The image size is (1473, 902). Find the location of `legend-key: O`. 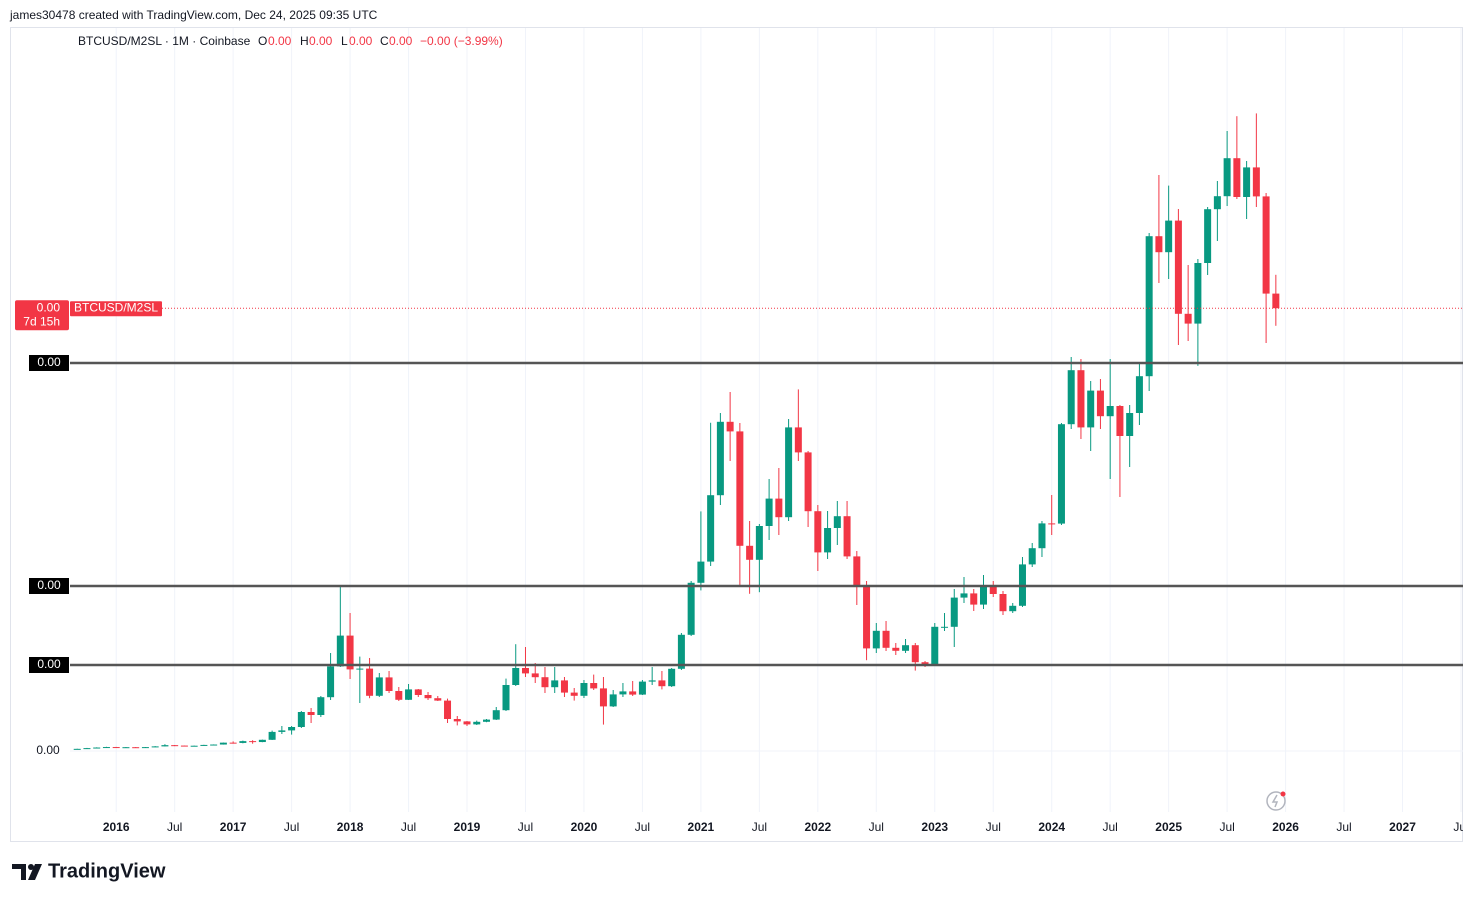

legend-key: O is located at coordinates (262, 41).